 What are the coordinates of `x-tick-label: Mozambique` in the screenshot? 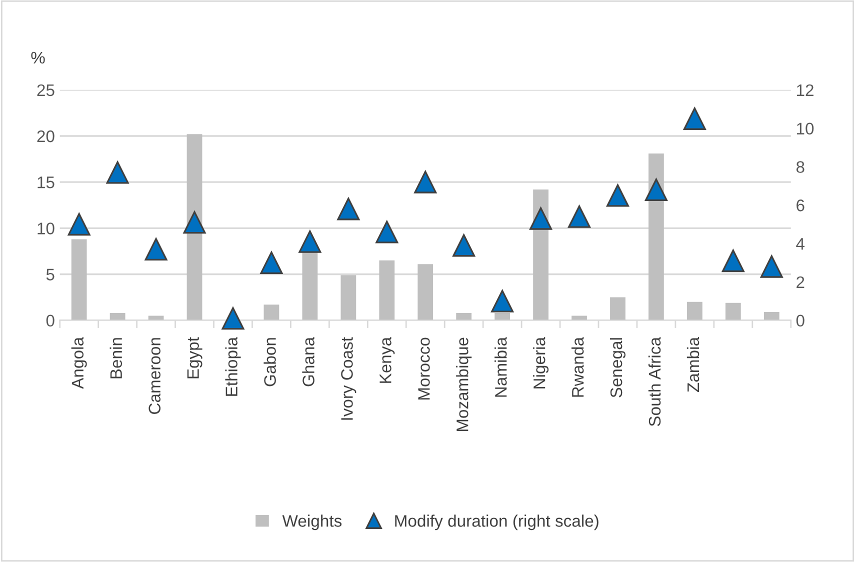 It's located at (464, 385).